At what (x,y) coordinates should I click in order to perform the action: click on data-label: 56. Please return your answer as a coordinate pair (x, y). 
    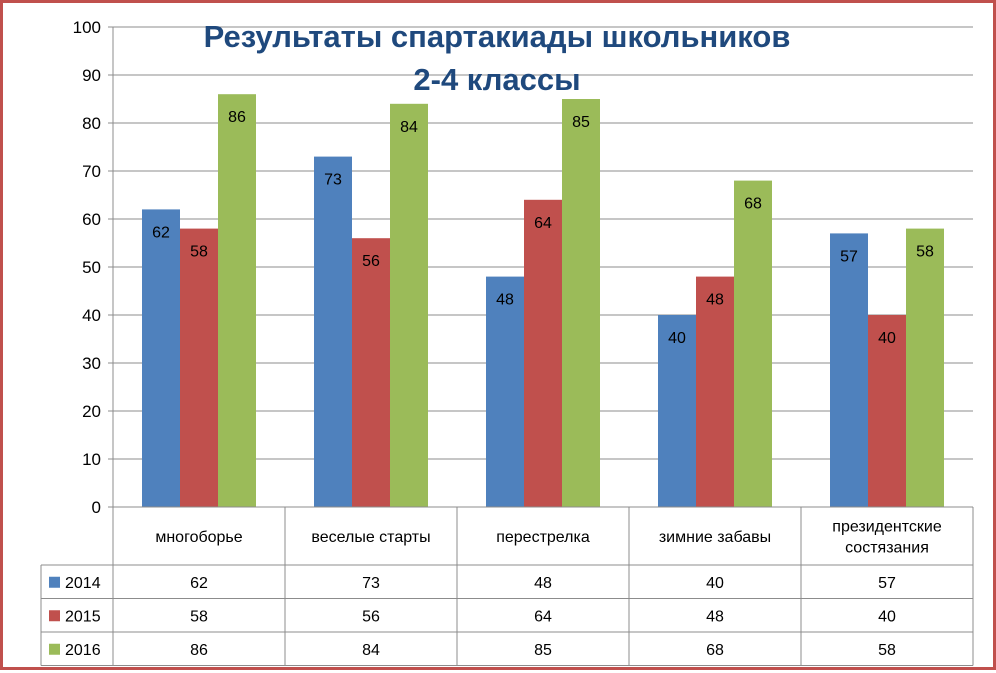
    Looking at the image, I should click on (371, 261).